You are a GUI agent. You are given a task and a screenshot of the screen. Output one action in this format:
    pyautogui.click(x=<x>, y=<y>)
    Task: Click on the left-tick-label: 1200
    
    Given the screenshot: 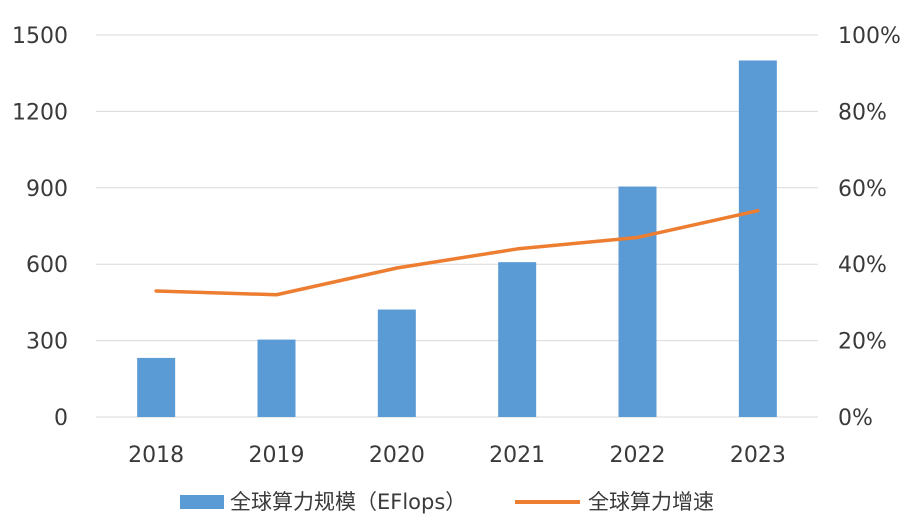 What is the action you would take?
    pyautogui.click(x=40, y=112)
    